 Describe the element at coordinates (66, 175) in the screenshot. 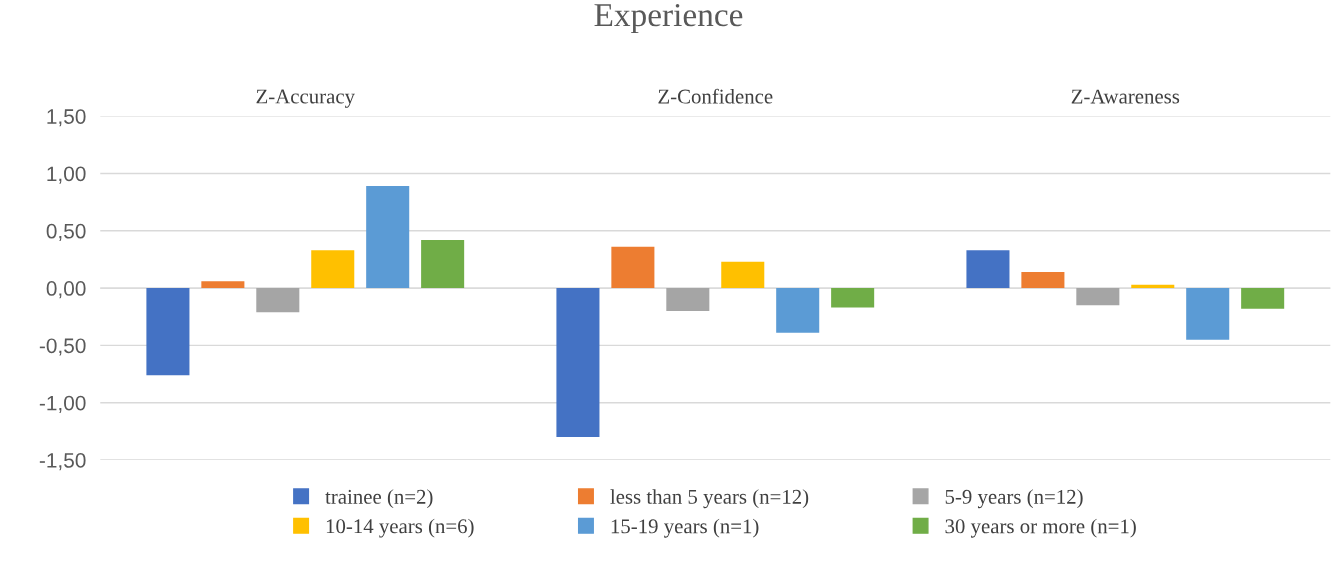

I see `y-tick-label: 1,00` at that location.